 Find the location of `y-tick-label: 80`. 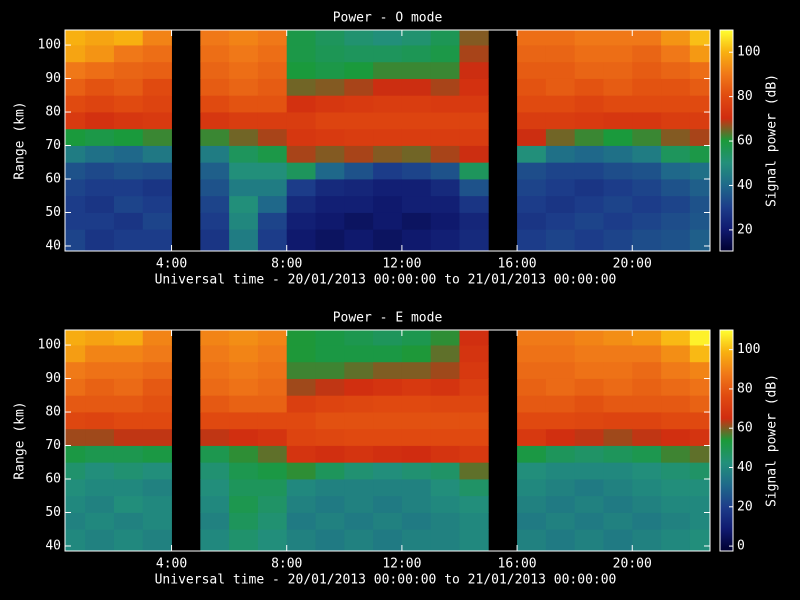

y-tick-label: 80 is located at coordinates (53, 112).